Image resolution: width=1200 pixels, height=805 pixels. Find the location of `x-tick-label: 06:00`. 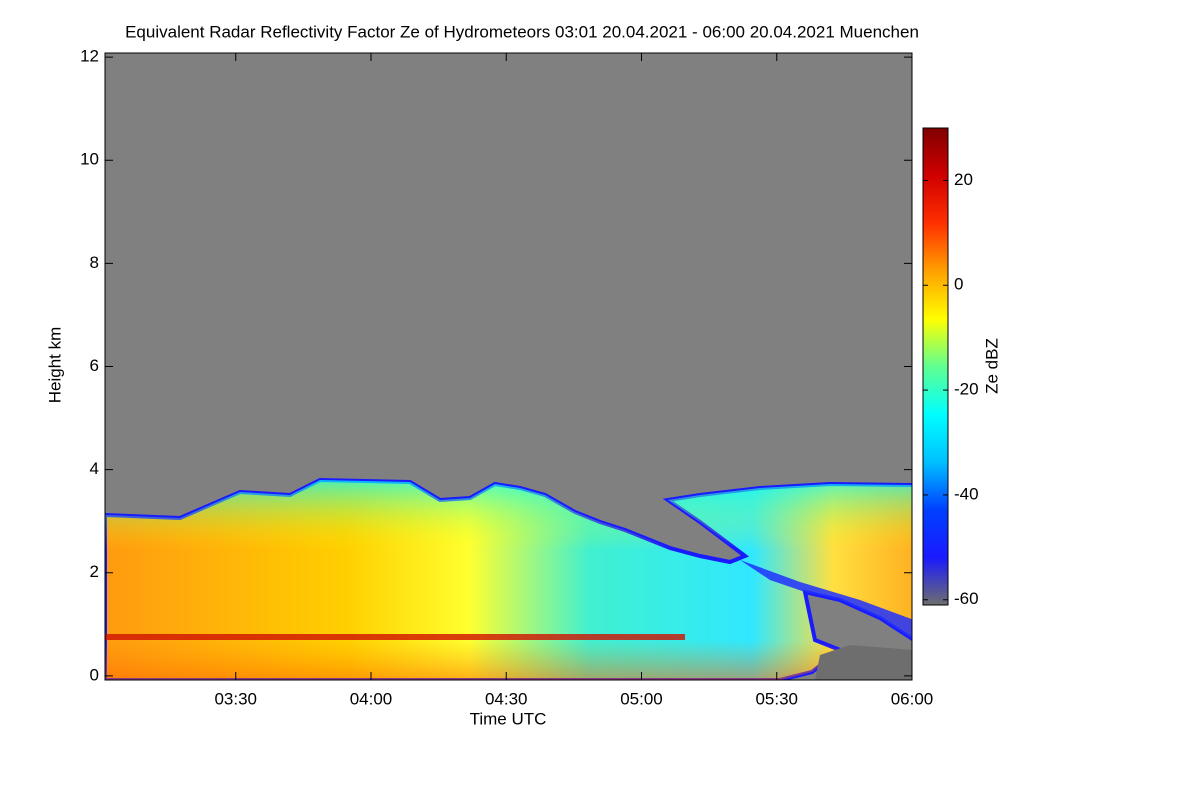

x-tick-label: 06:00 is located at coordinates (912, 698).